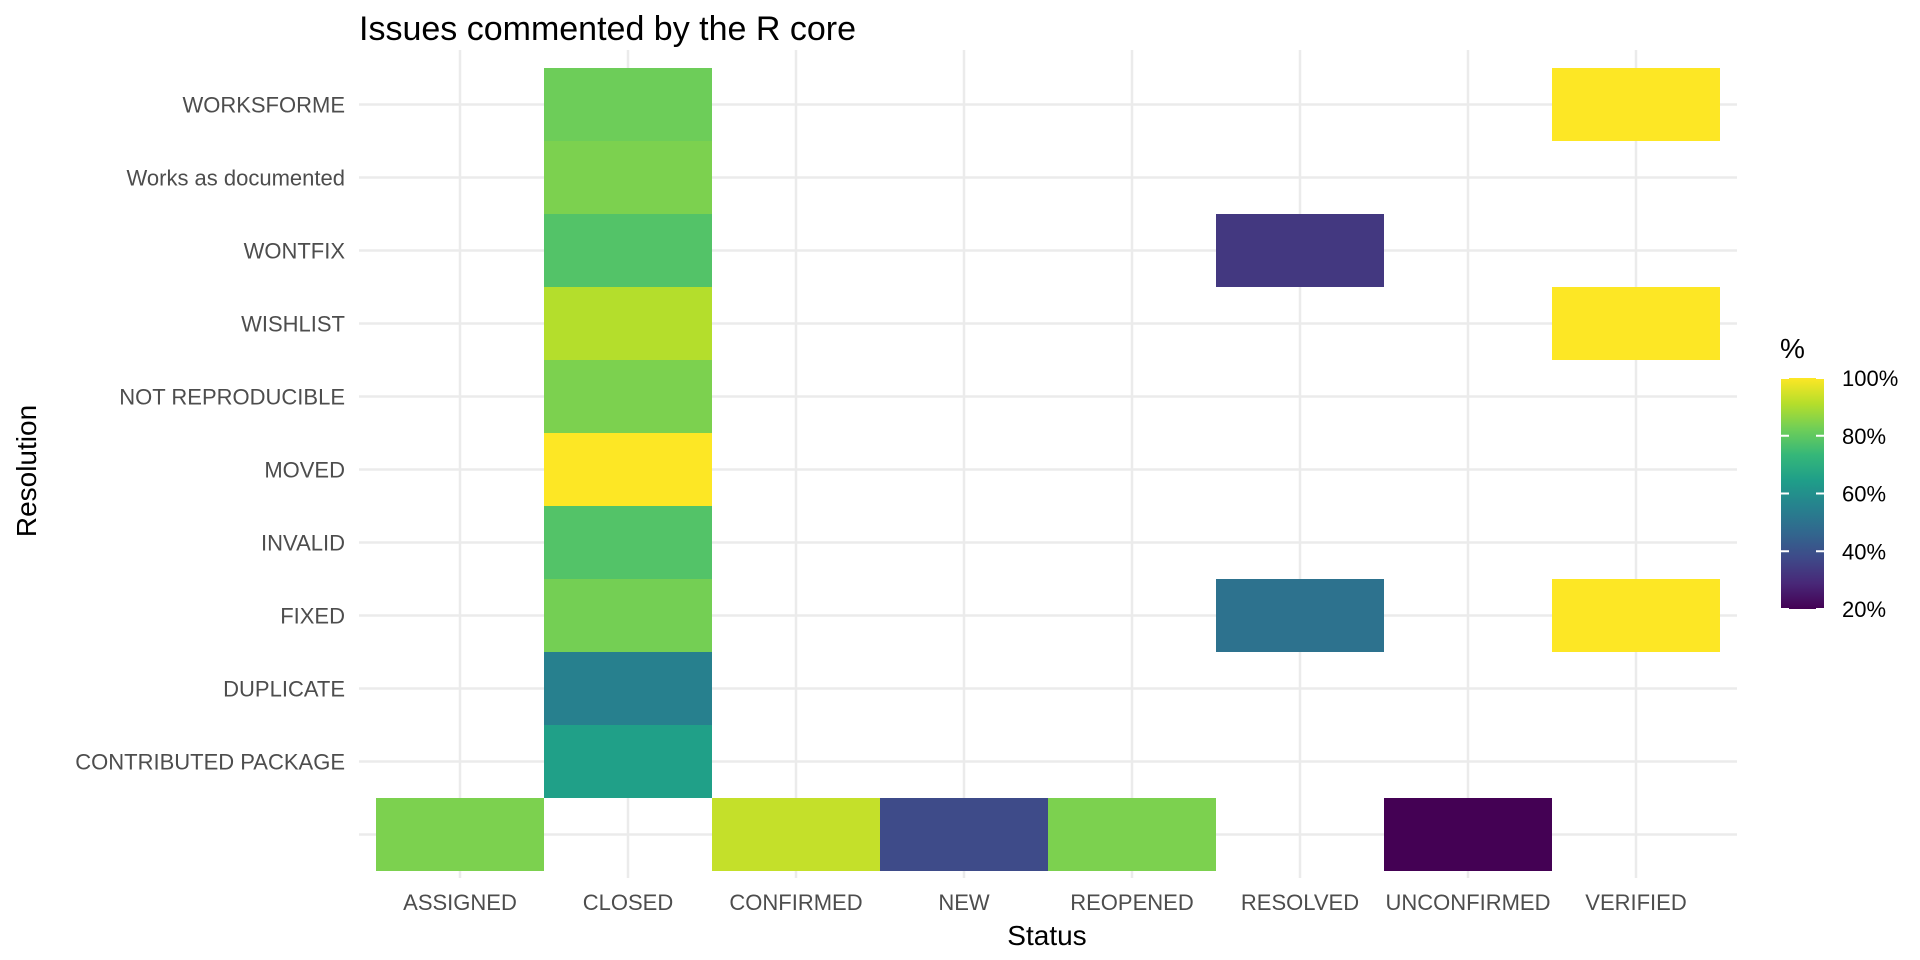  Describe the element at coordinates (295, 251) in the screenshot. I see `y-tick-label: WONTFIX` at that location.